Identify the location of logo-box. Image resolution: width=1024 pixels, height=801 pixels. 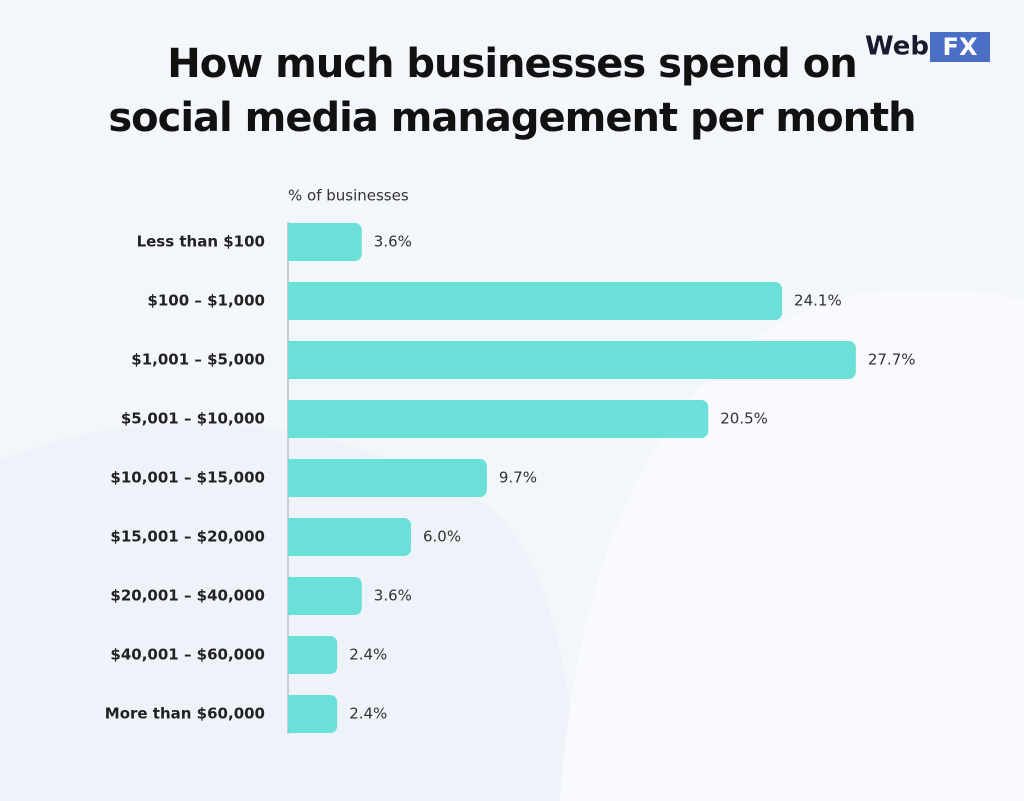
(960, 47).